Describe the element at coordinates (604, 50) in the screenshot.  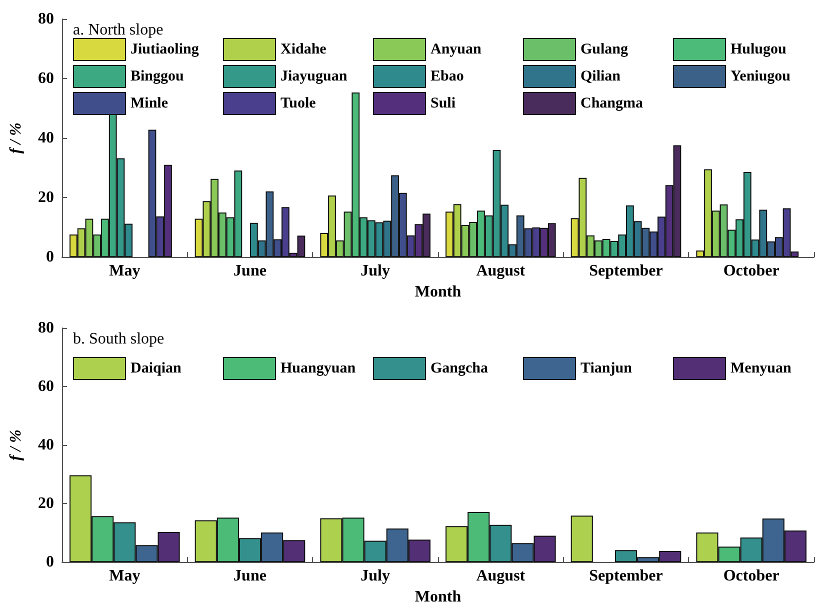
I see `legend-label: Gulang` at that location.